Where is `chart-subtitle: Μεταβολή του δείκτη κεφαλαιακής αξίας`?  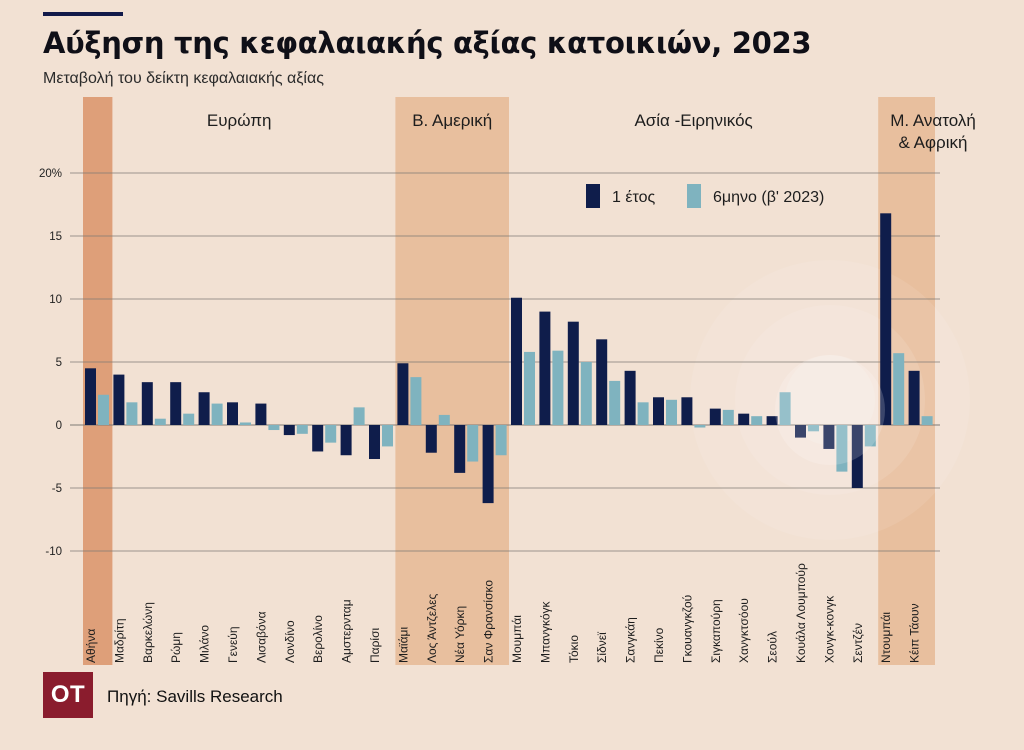
chart-subtitle: Μεταβολή του δείκτη κεφαλαιακής αξίας is located at coordinates (183, 78).